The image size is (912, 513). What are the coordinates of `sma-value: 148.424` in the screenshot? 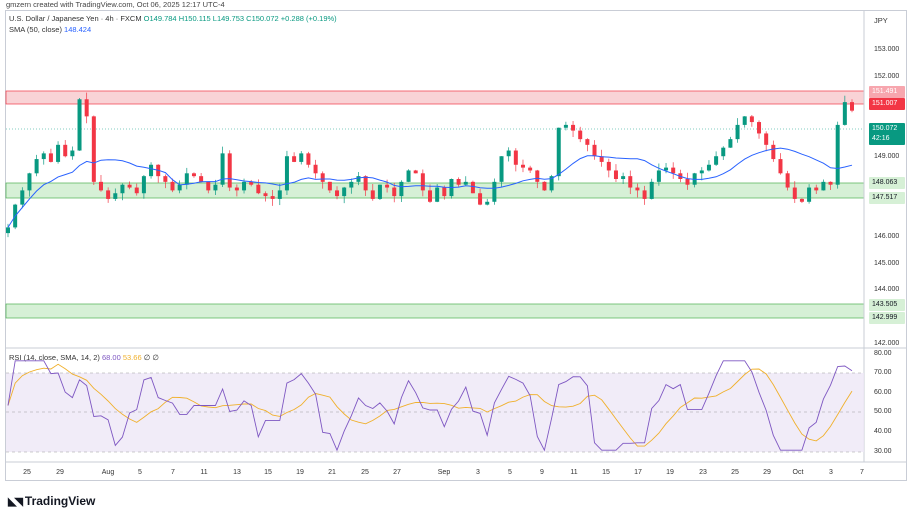 It's located at (78, 29).